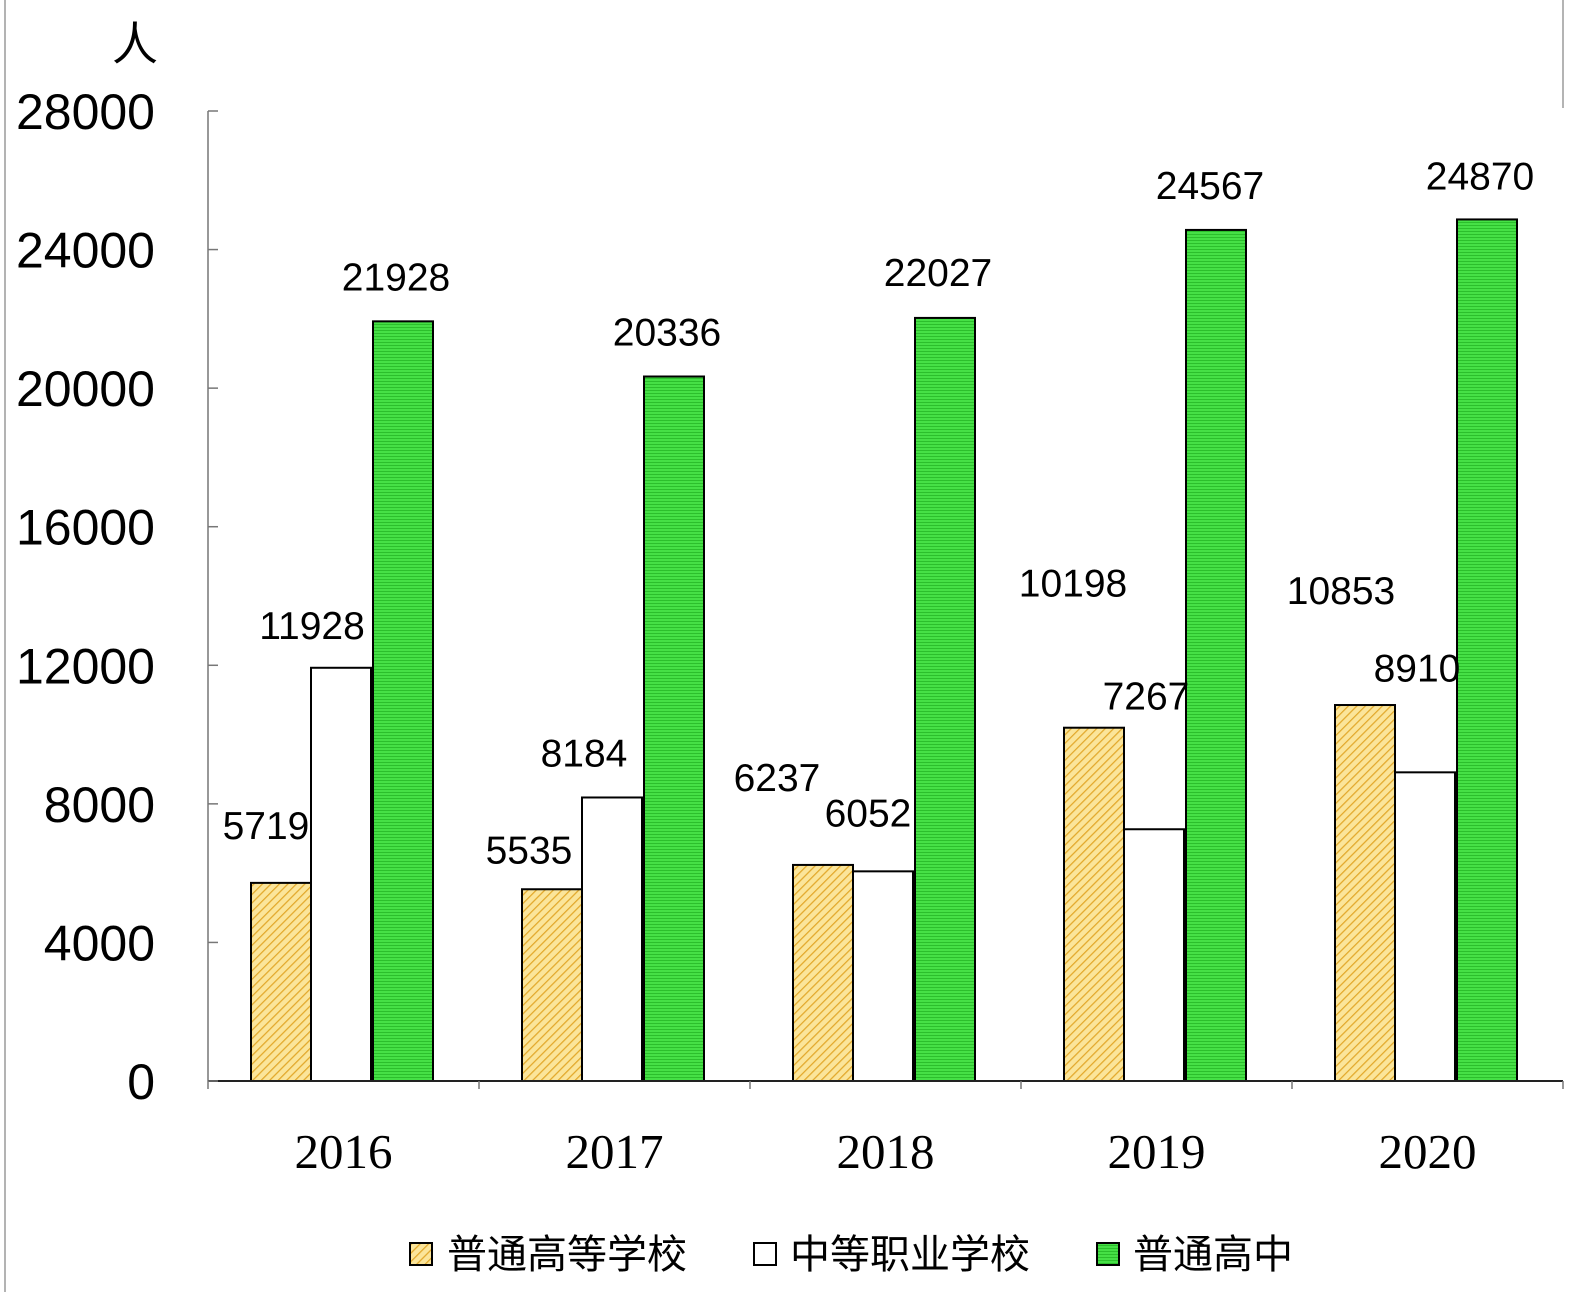 This screenshot has height=1292, width=1572. Describe the element at coordinates (1216, 655) in the screenshot. I see `bar-general-high-school-2019` at that location.